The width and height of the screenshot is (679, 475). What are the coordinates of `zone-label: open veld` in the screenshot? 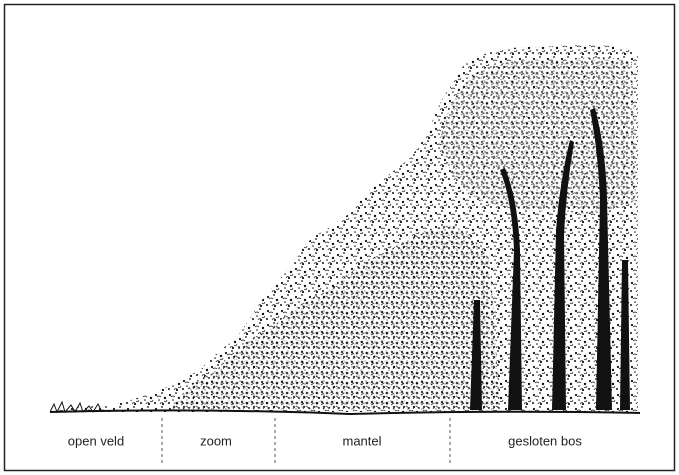 It's located at (96, 440).